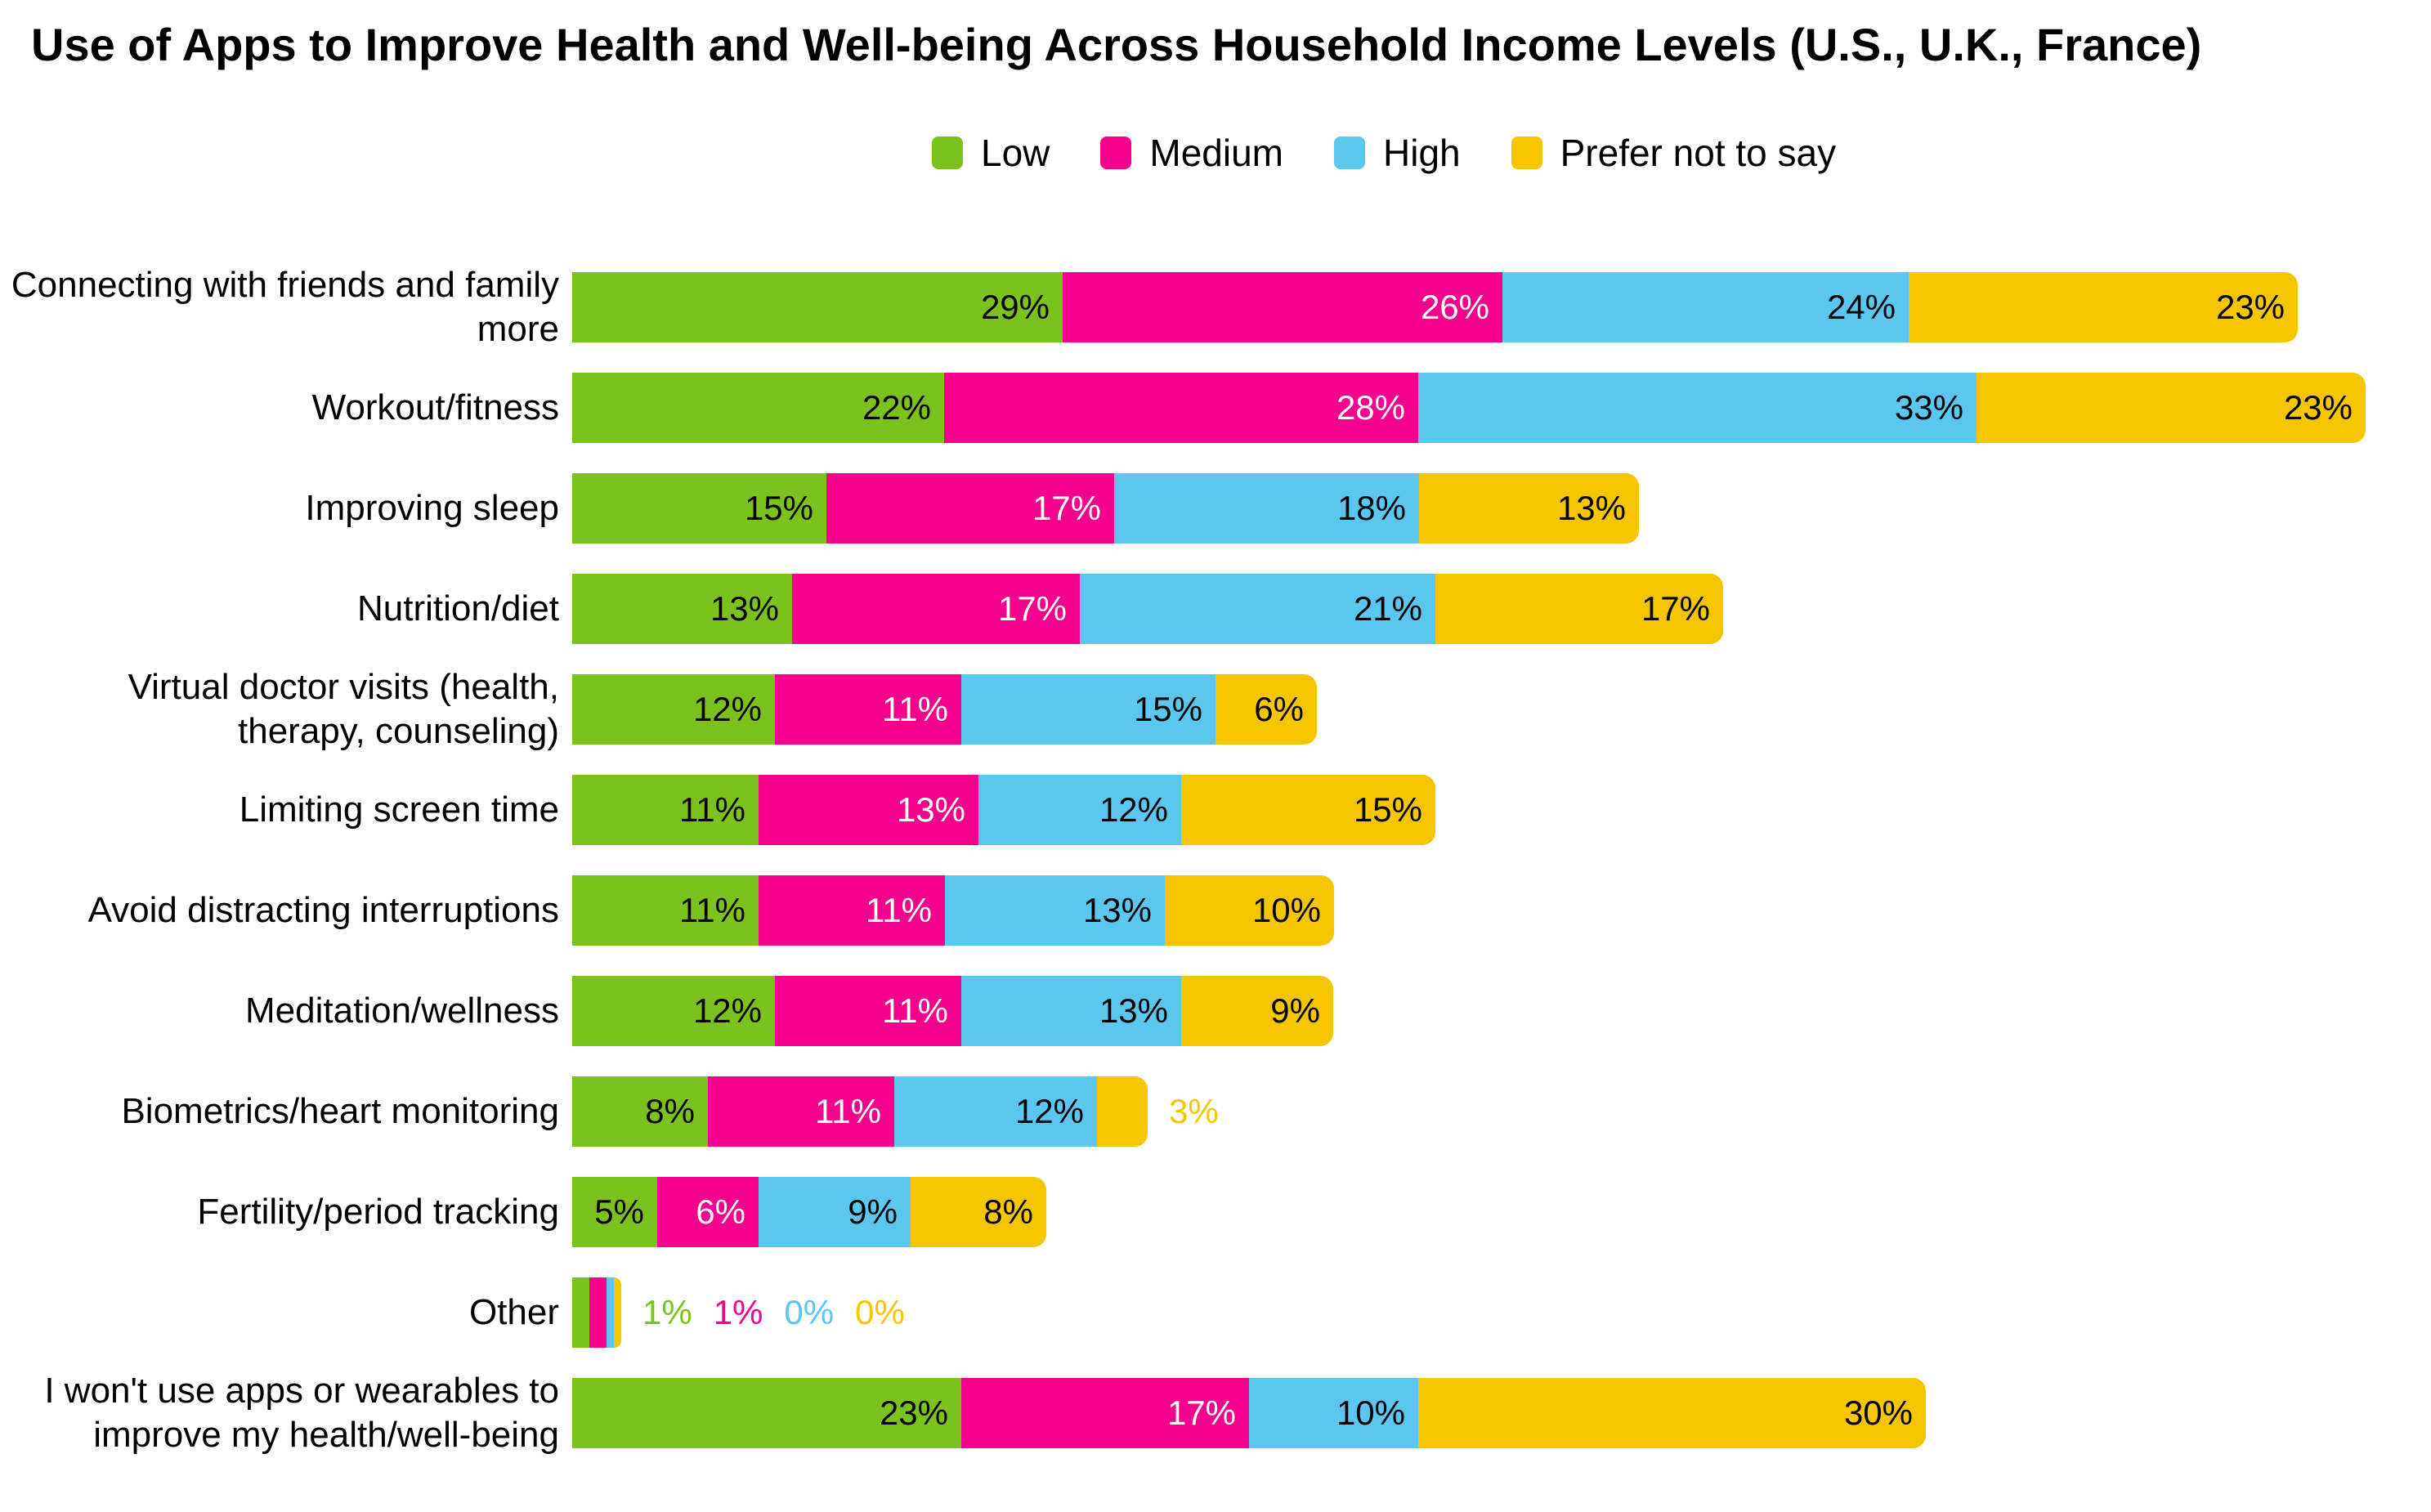  Describe the element at coordinates (1003, 809) in the screenshot. I see `stacked-bar: 11% 13% 12% 15%` at that location.